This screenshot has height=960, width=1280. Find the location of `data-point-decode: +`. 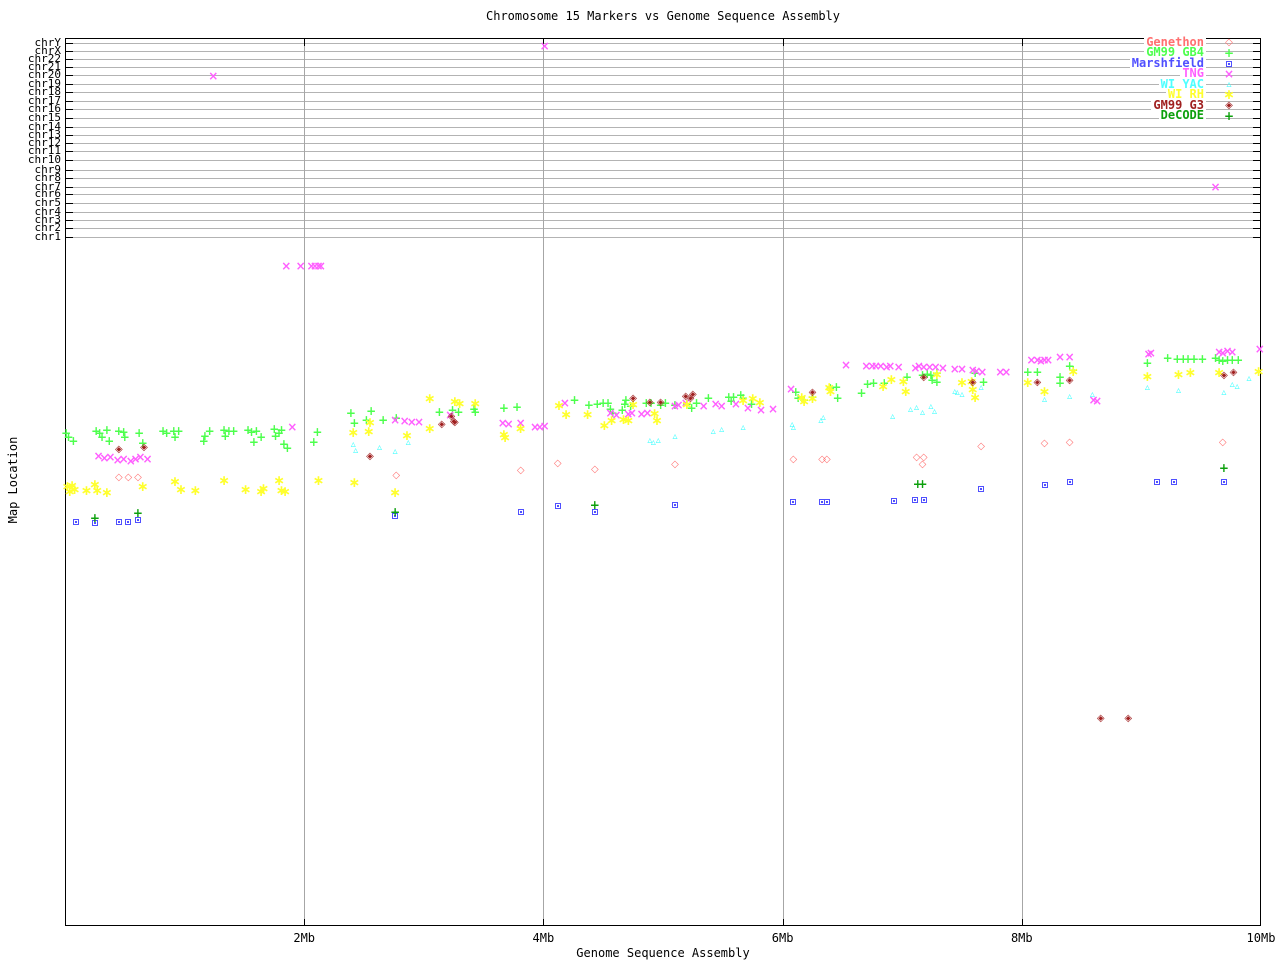

data-point-decode: + is located at coordinates (922, 484).